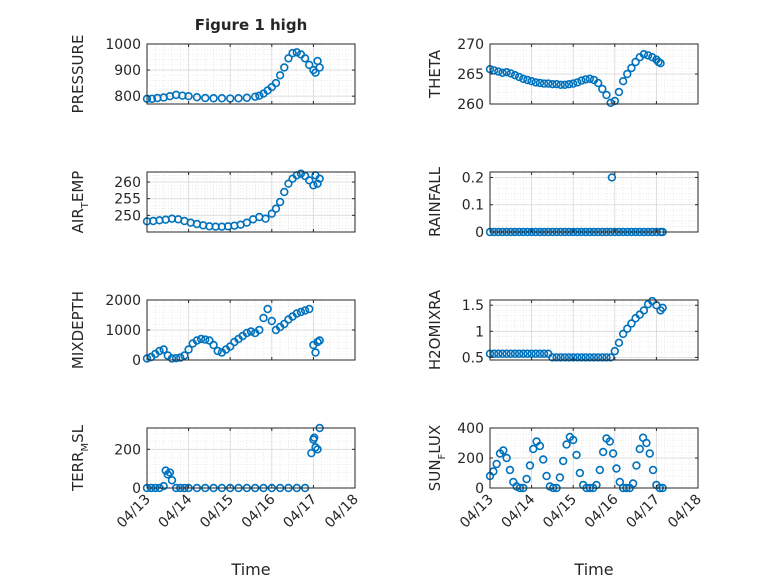 The height and width of the screenshot is (583, 778). I want to click on y-tick-label: 0.1, so click(473, 206).